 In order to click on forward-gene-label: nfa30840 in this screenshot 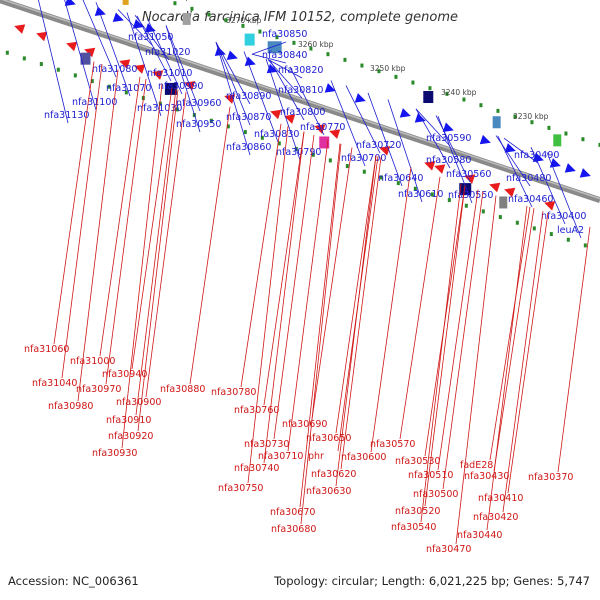, I will do `click(284, 55)`.